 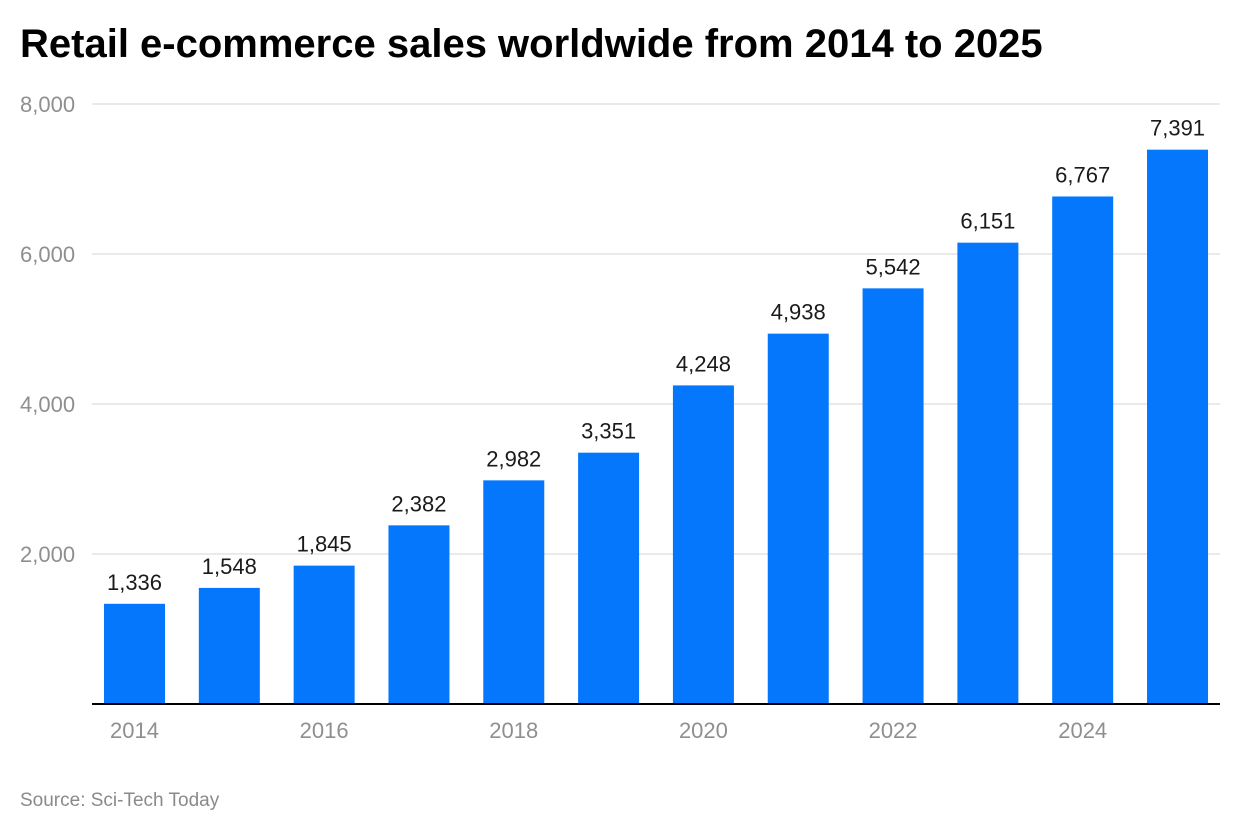 I want to click on value-label-2018: 2,982, so click(x=513, y=458).